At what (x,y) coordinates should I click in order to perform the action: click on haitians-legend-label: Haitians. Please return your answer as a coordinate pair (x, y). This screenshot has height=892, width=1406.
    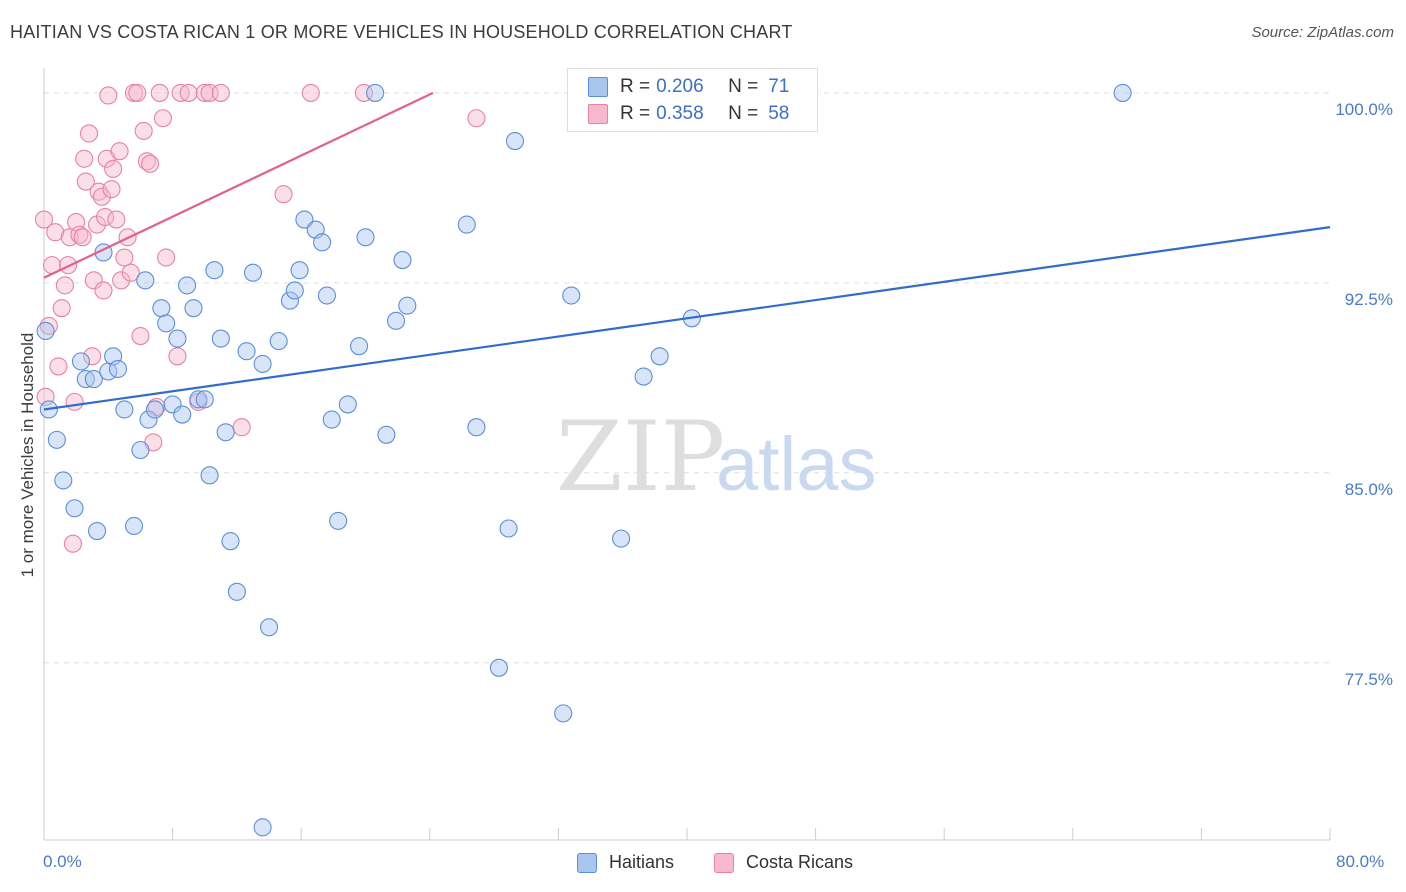
    Looking at the image, I should click on (642, 862).